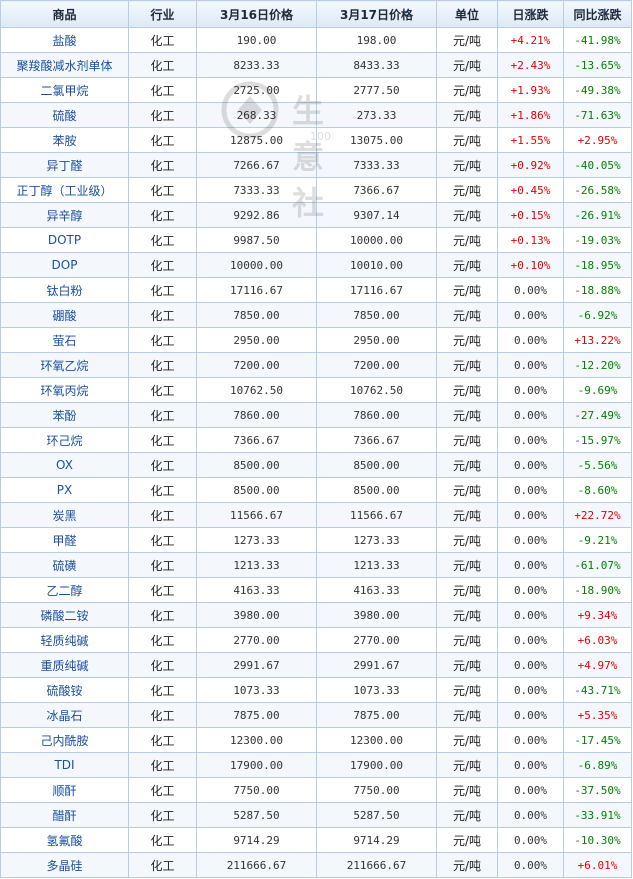  Describe the element at coordinates (64, 65) in the screenshot. I see `product-name-link: 聚羧酸减水剂单体` at that location.